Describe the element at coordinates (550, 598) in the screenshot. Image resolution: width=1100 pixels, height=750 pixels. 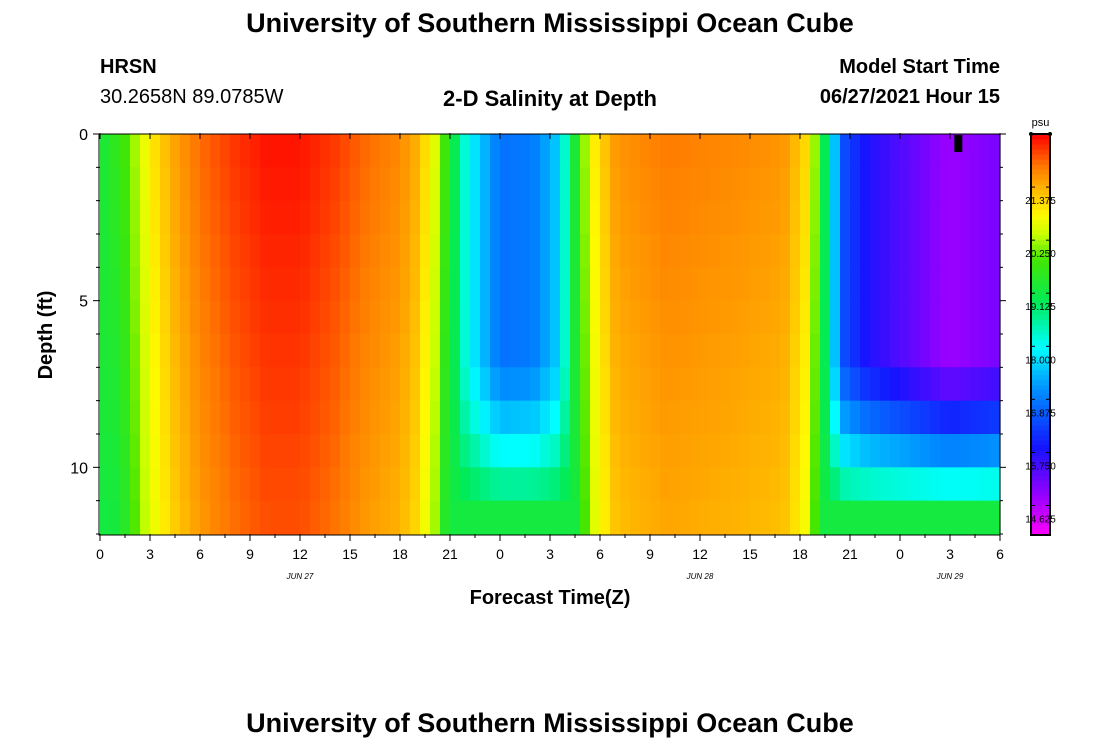
I see `x-axis-label: Forecast Time(Z)` at that location.